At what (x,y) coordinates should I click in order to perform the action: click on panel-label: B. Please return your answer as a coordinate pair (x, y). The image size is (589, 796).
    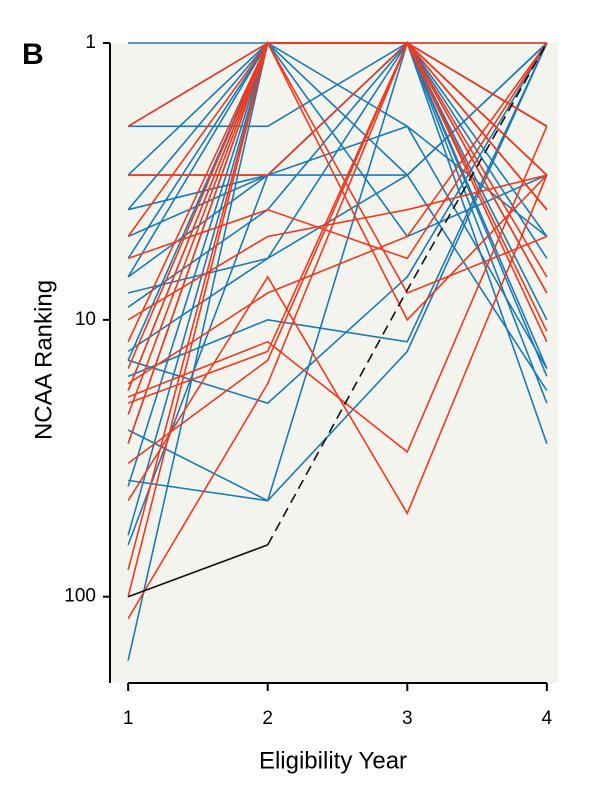
    Looking at the image, I should click on (33, 54).